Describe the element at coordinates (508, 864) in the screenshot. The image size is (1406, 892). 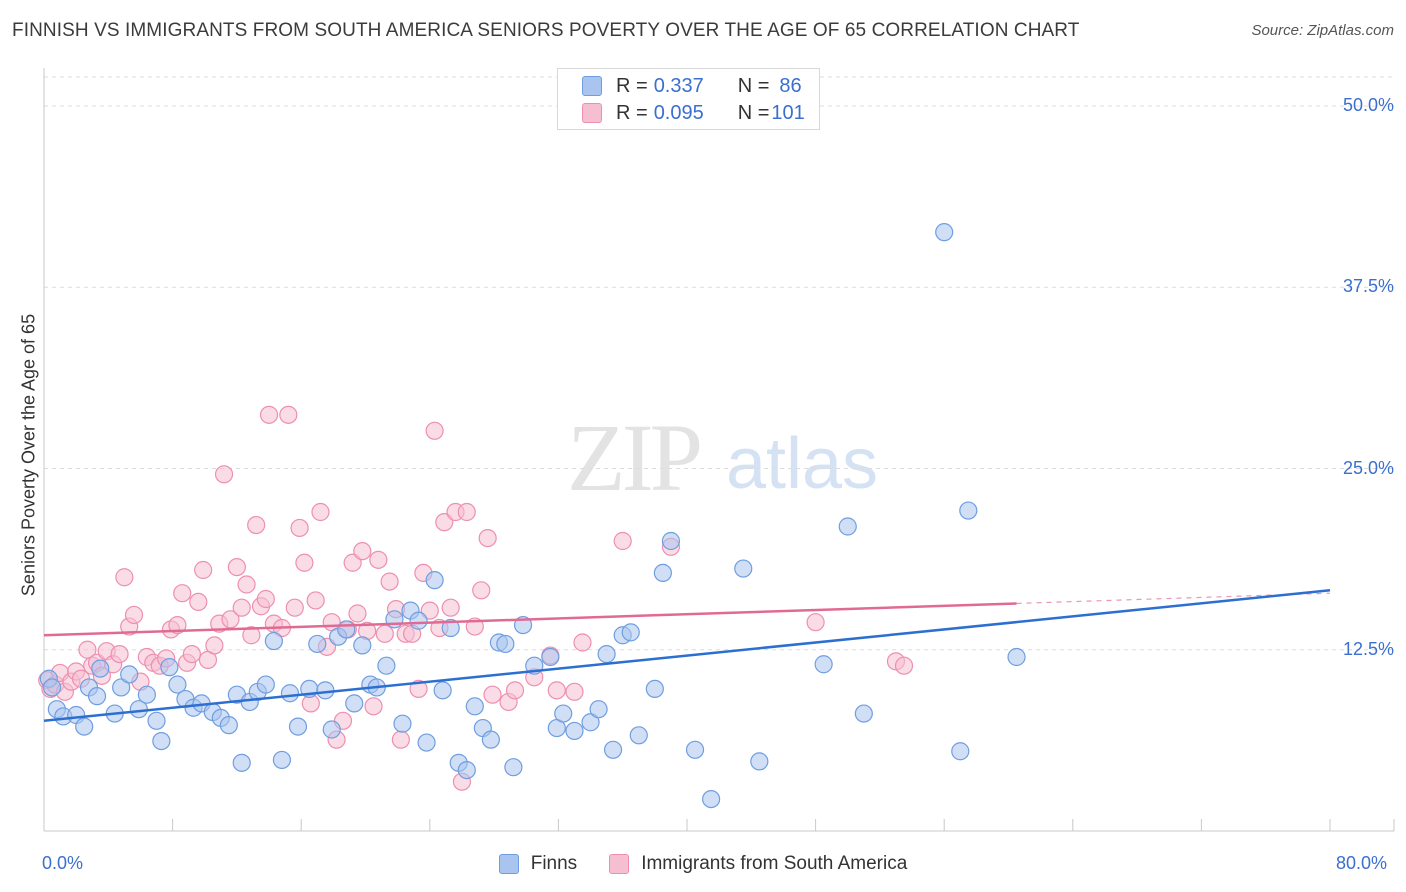
I see `finns-swatch` at that location.